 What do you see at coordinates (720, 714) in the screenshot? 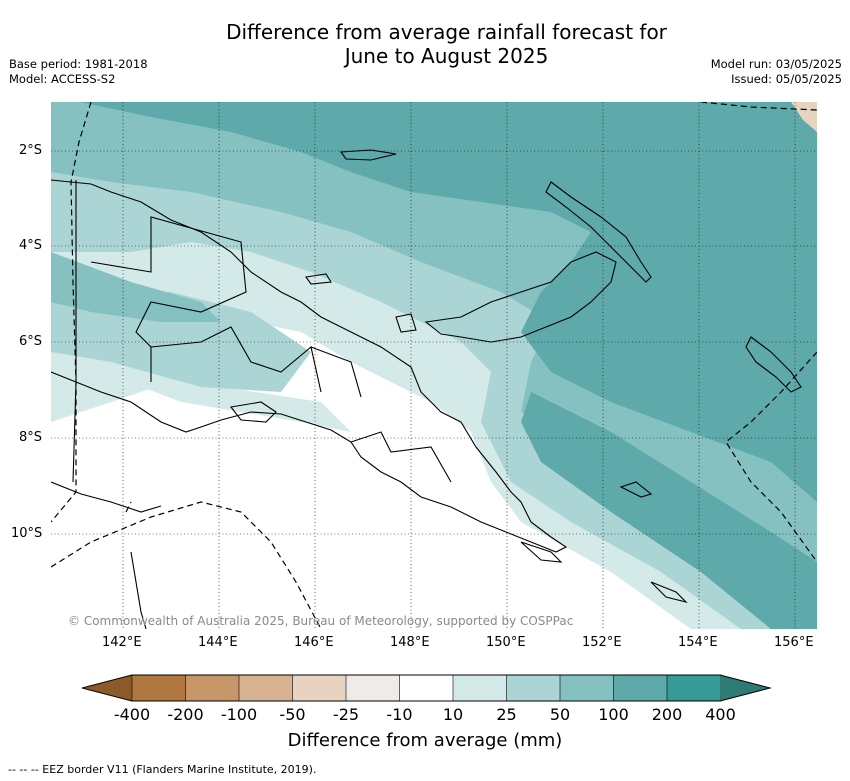
I see `colorbar-tick-label: 400` at bounding box center [720, 714].